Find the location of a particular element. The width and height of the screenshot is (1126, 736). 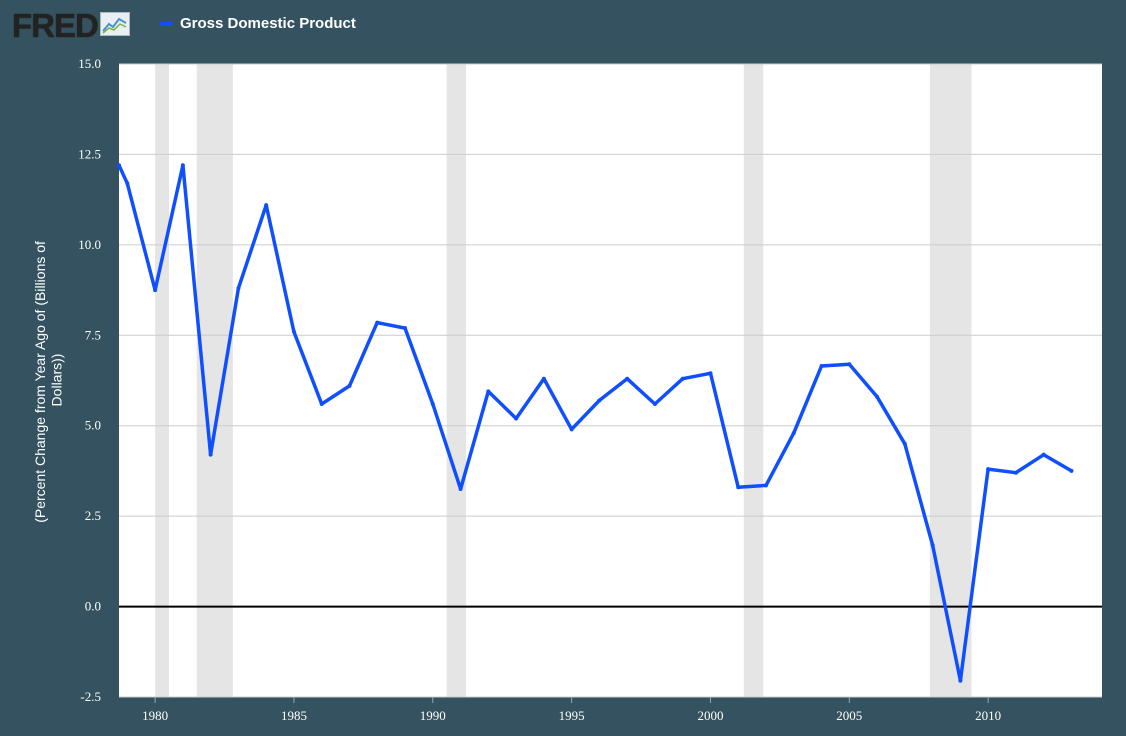

x-tick-label: 1990 is located at coordinates (433, 715).